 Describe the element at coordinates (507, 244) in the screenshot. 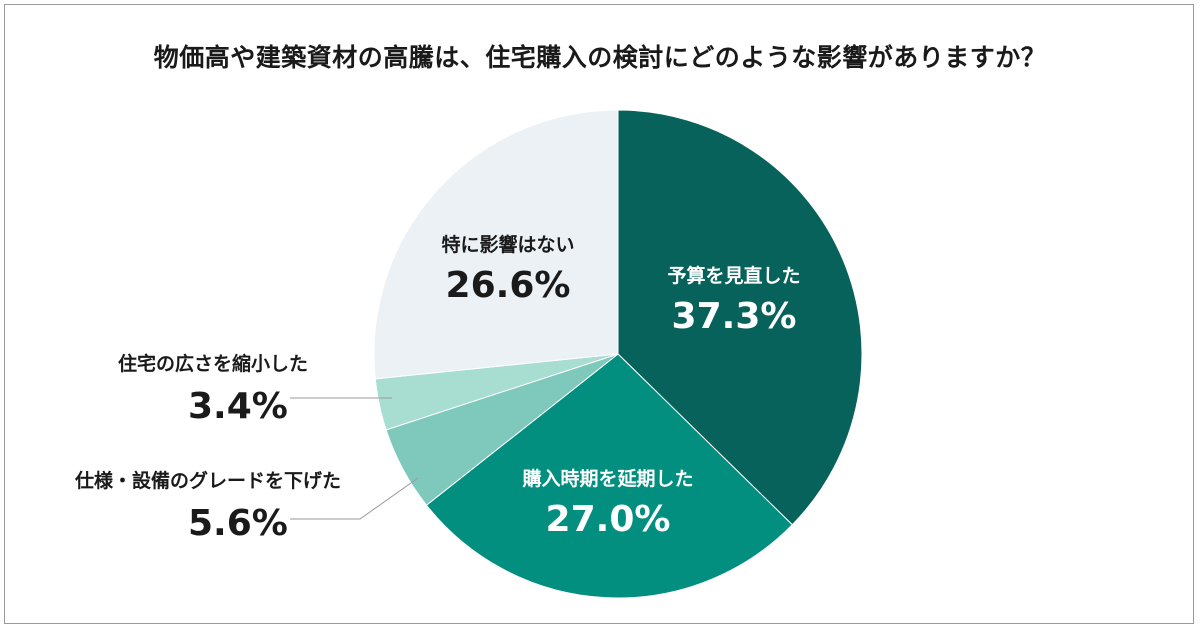

I see `slice-5-label: 特に影響はない` at that location.